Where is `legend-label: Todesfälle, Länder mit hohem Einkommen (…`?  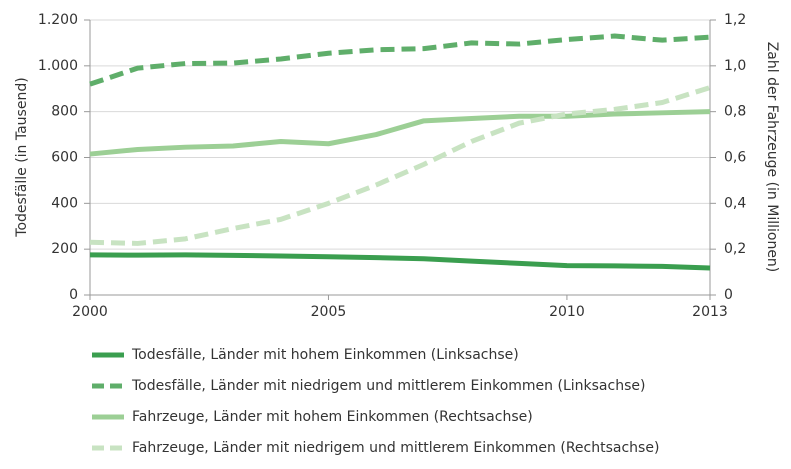 legend-label: Todesfälle, Länder mit hohem Einkommen (… is located at coordinates (325, 355).